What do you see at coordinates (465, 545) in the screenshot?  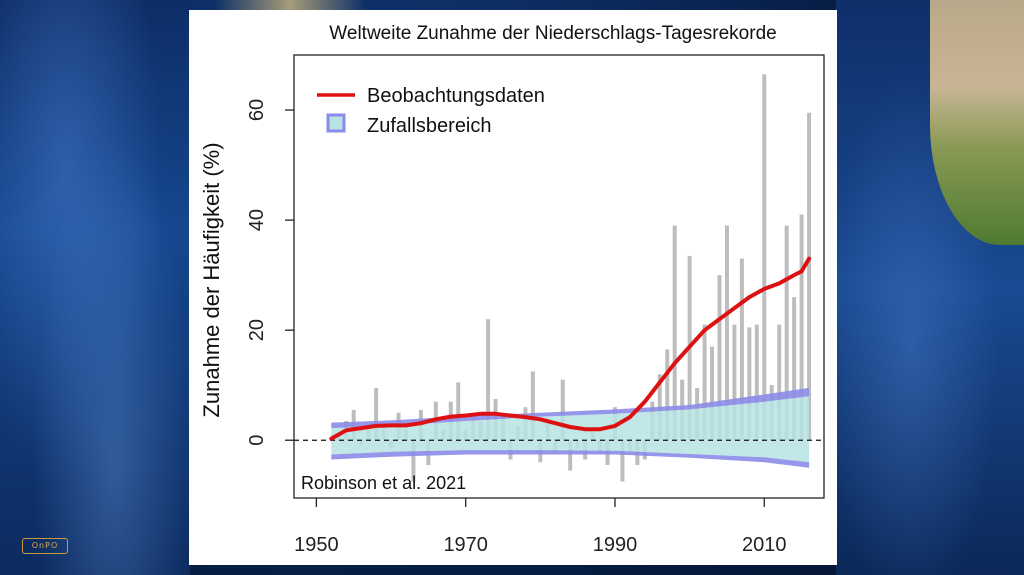 I see `x-tick-label: 1970` at bounding box center [465, 545].